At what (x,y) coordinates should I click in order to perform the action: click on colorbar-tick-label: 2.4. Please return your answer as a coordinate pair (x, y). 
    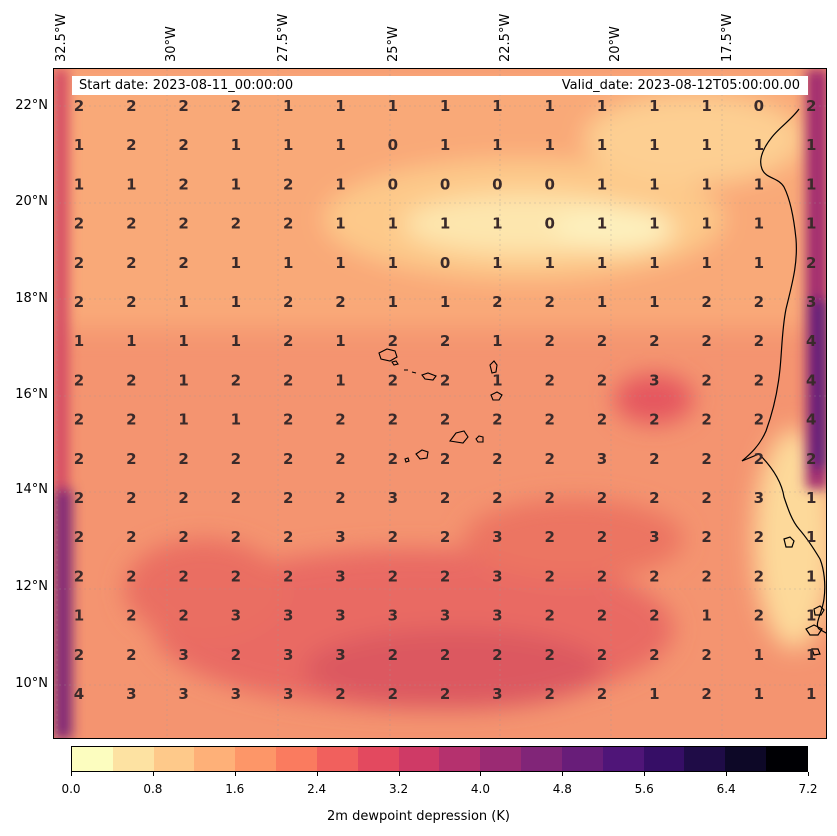
    Looking at the image, I should click on (317, 789).